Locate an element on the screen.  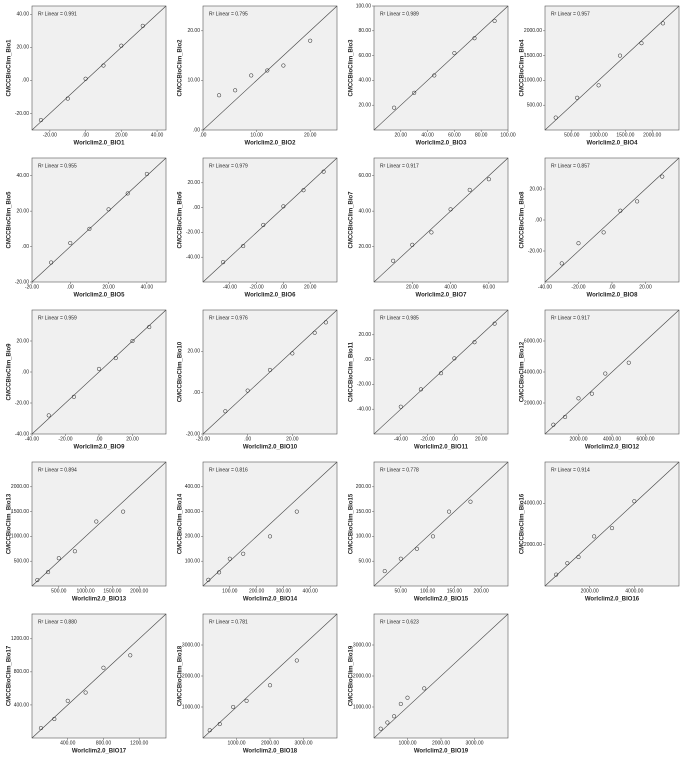
x-axis-label: Worlclim2.0_BIO8 is located at coordinates (613, 296).